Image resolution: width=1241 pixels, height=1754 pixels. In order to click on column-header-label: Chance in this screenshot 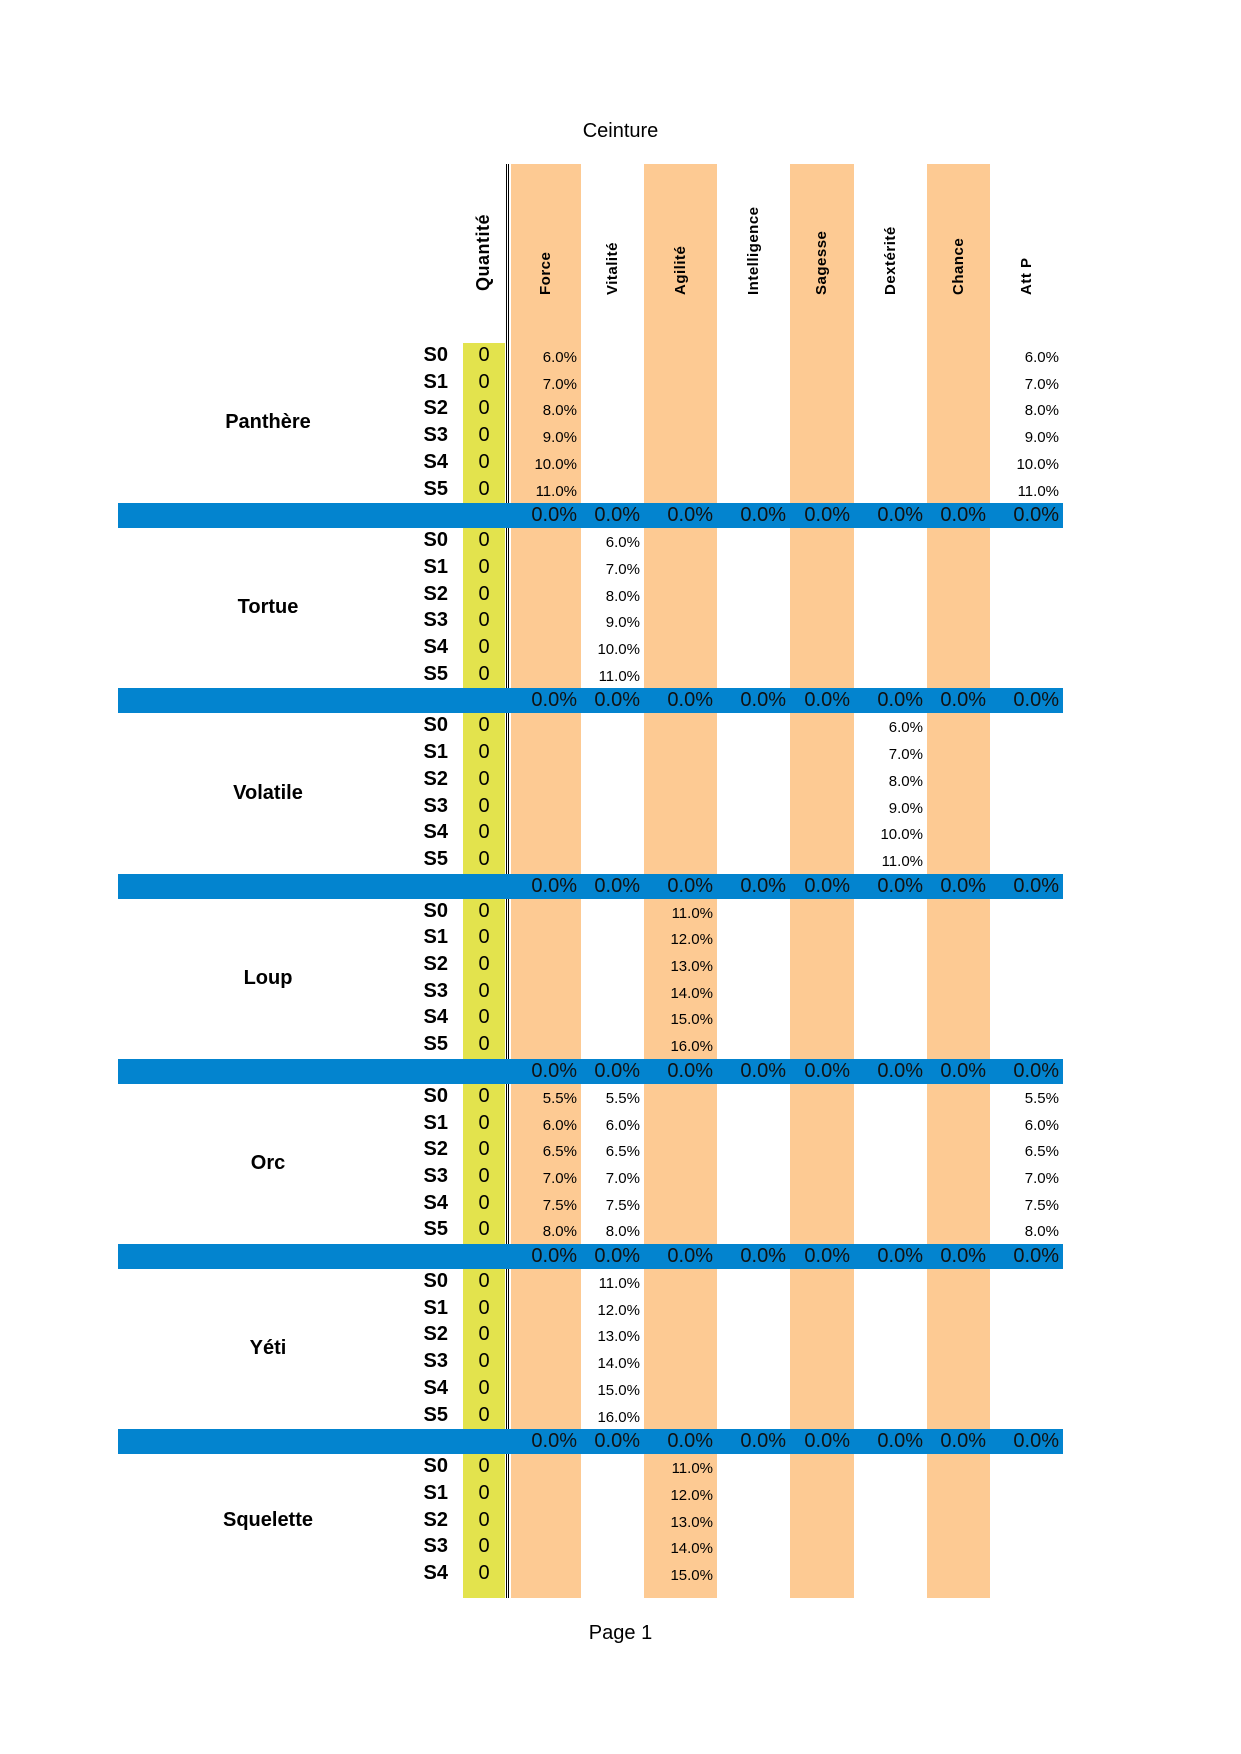, I will do `click(958, 266)`.